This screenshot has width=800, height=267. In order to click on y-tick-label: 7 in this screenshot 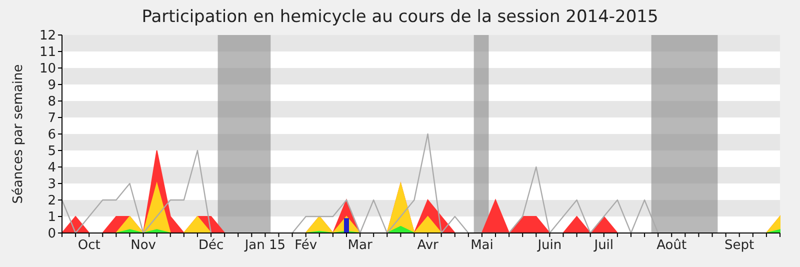, I will do `click(52, 118)`.